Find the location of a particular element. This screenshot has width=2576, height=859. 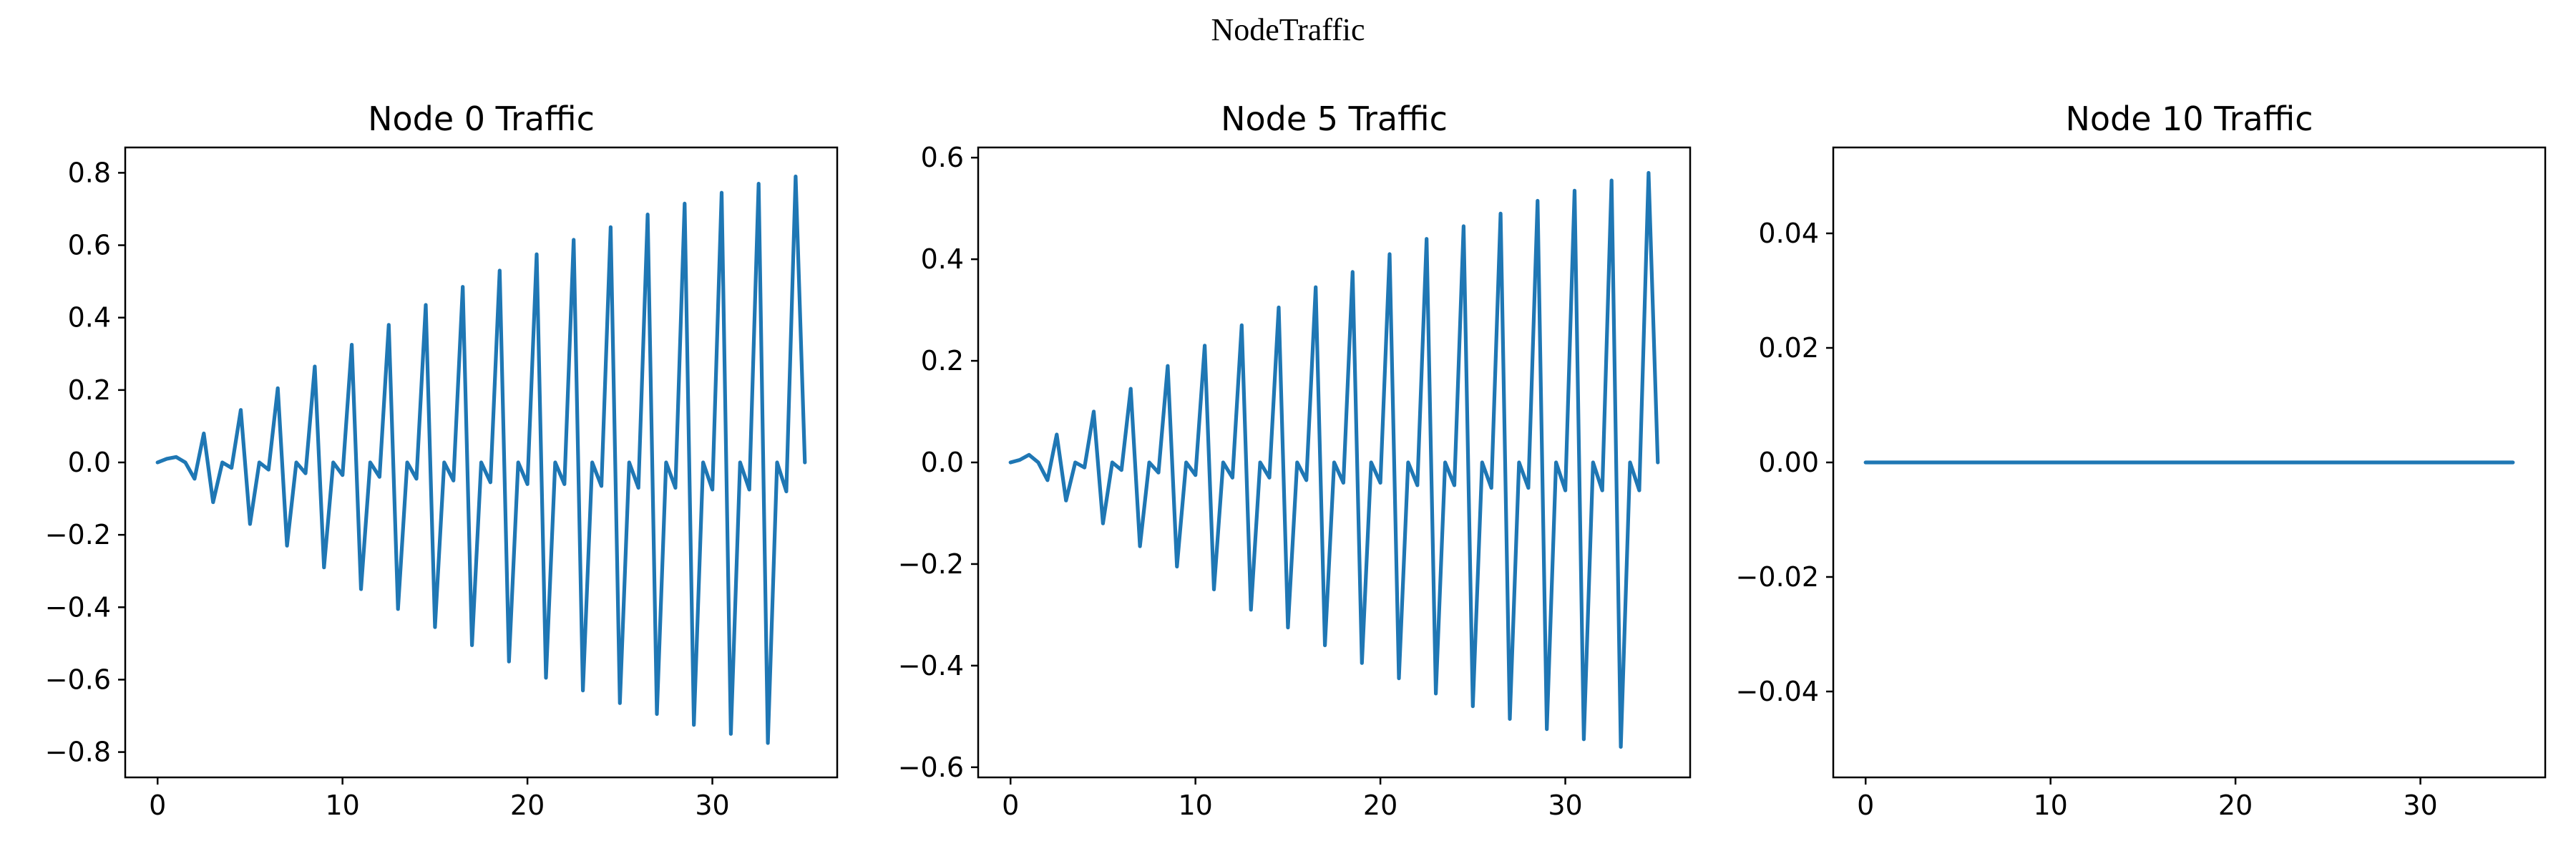

y-tick-label: −0.04 is located at coordinates (1777, 691).